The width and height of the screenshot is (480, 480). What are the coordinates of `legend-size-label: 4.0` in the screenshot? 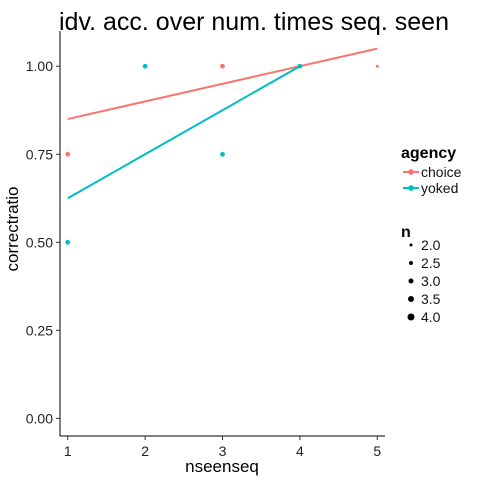 It's located at (431, 317).